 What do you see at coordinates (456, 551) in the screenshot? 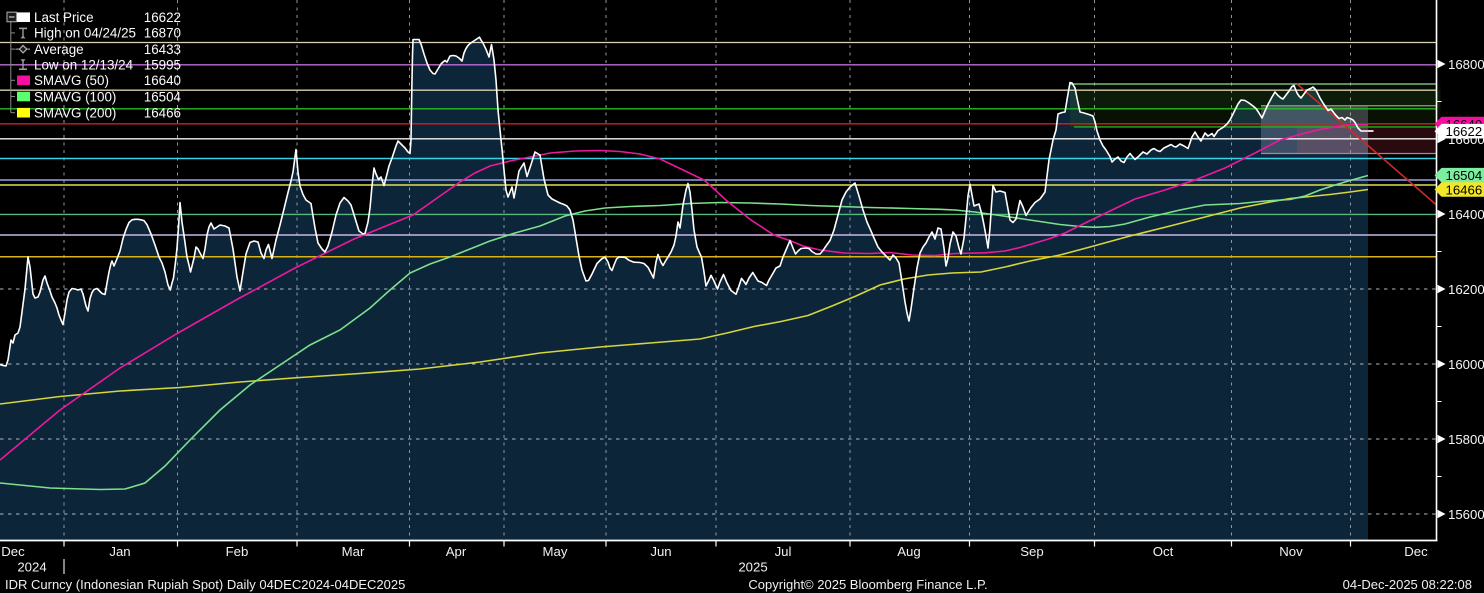
I see `svg-text: Apr` at bounding box center [456, 551].